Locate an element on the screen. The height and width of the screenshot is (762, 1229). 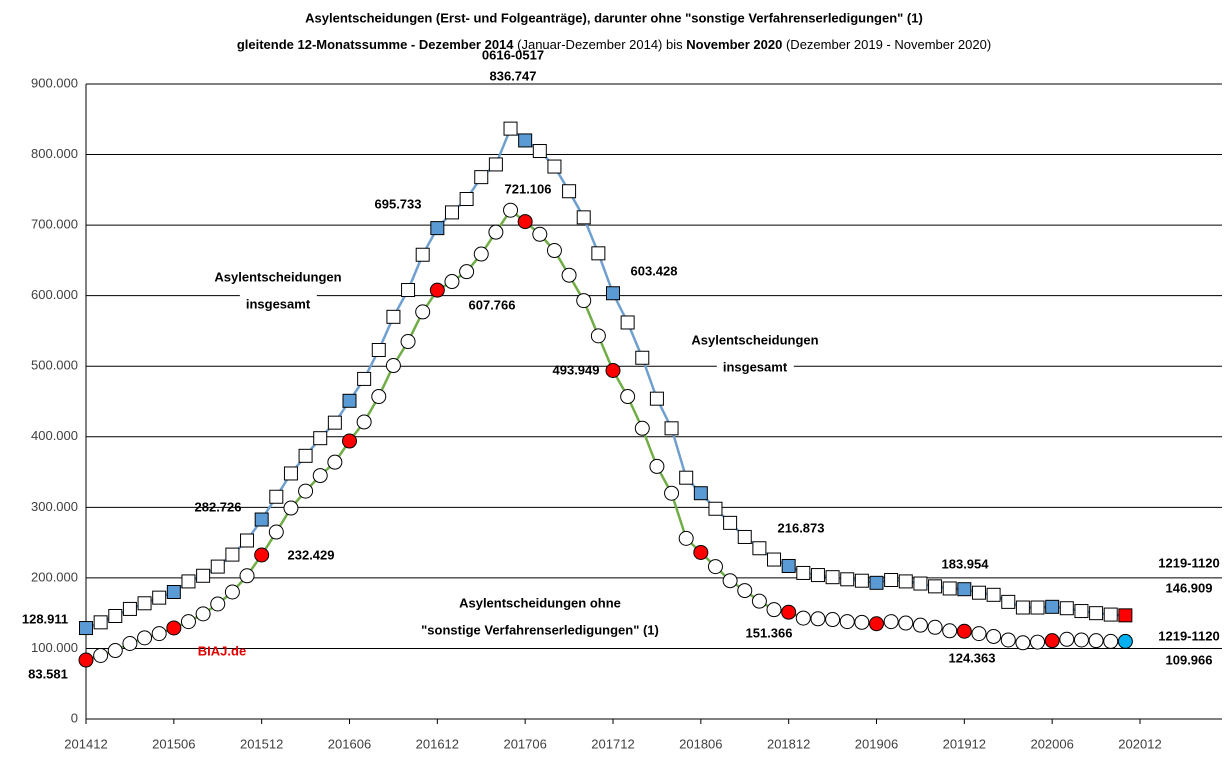
period-label: 0616-0517 is located at coordinates (513, 54).